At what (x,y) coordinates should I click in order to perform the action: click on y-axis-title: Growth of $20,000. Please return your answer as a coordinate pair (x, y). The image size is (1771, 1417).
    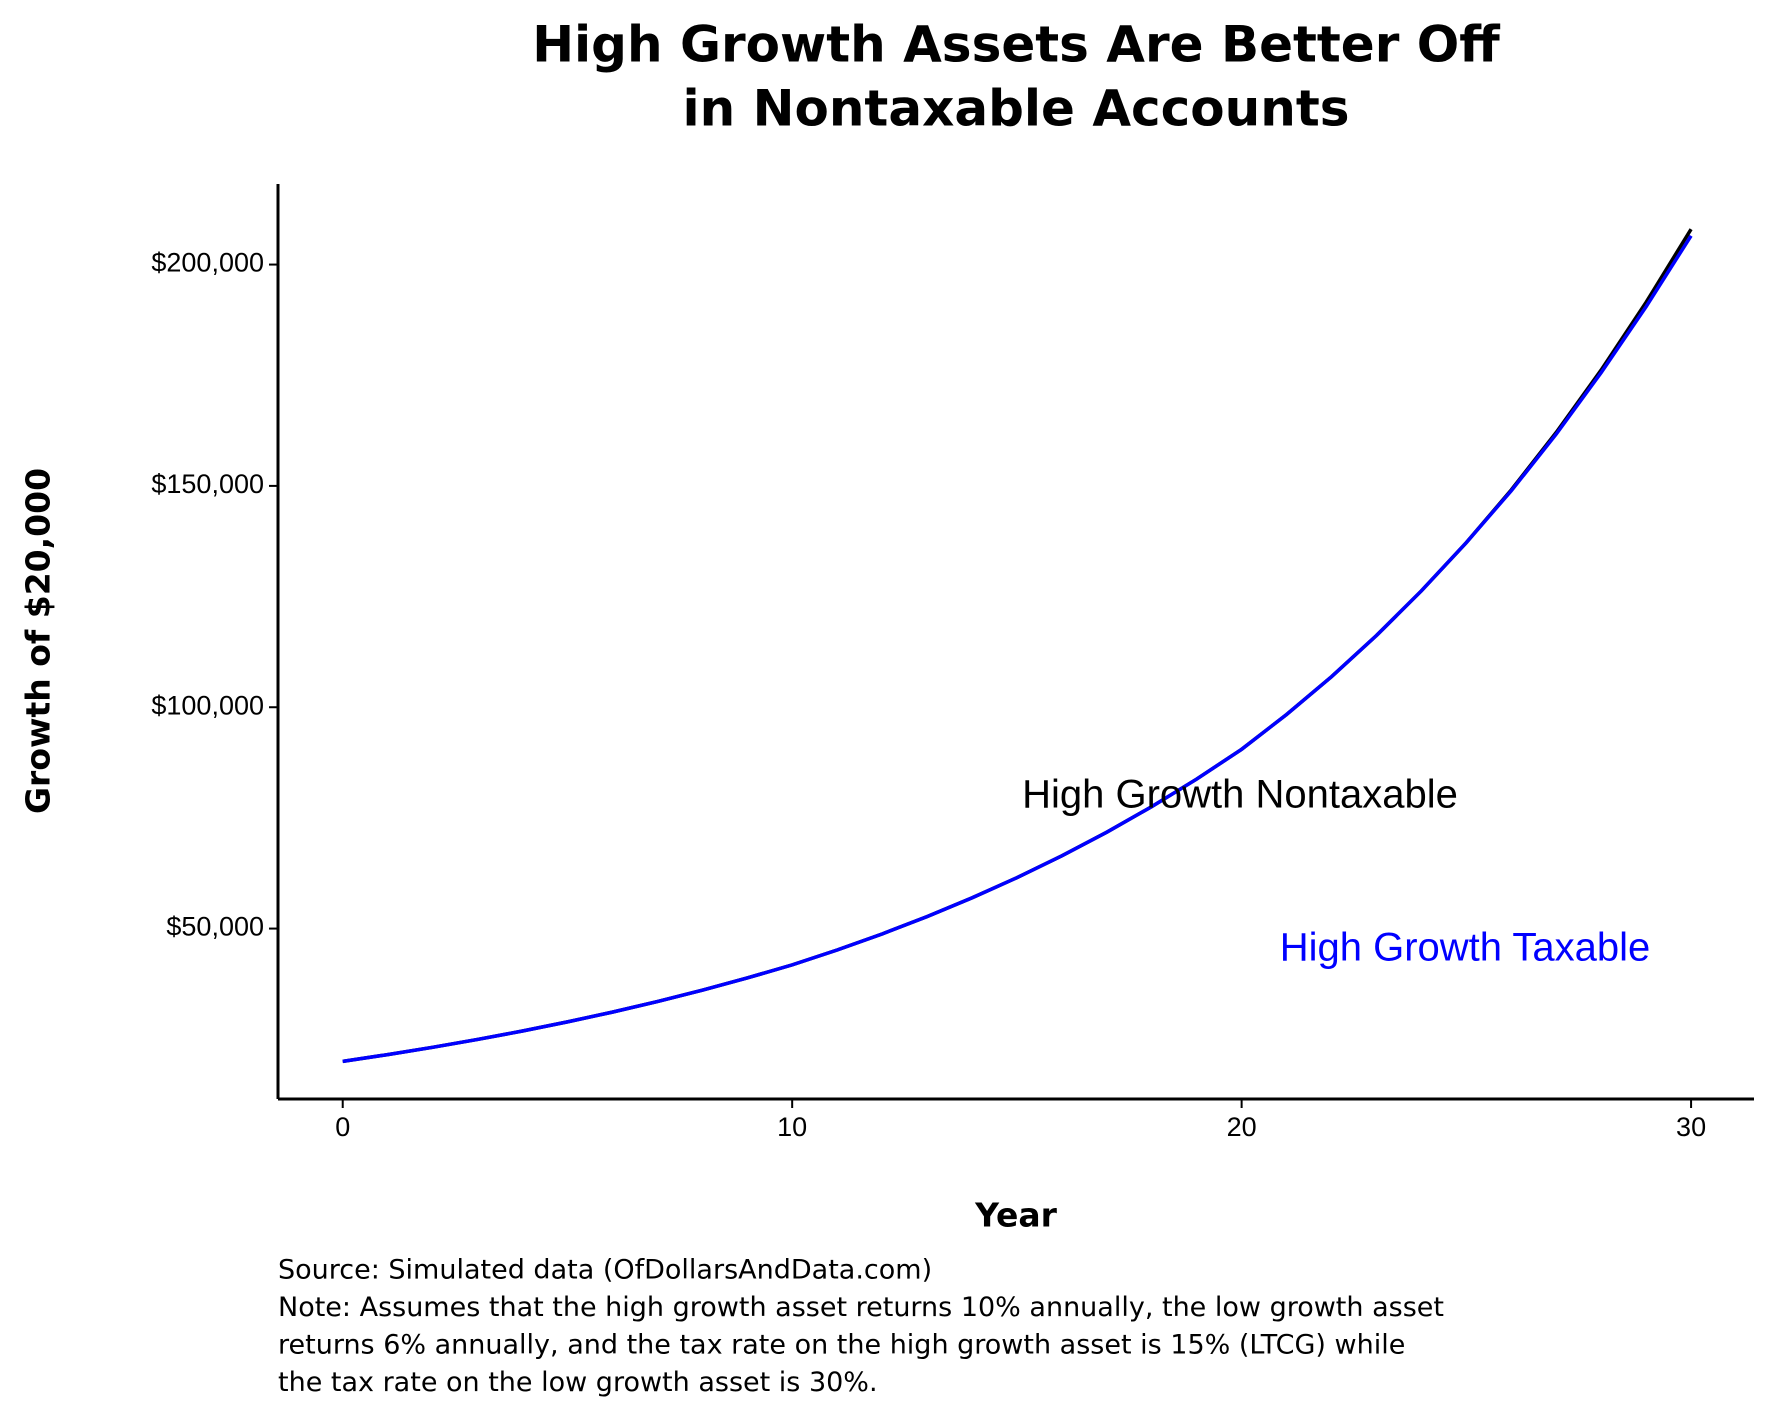
    Looking at the image, I should click on (38, 641).